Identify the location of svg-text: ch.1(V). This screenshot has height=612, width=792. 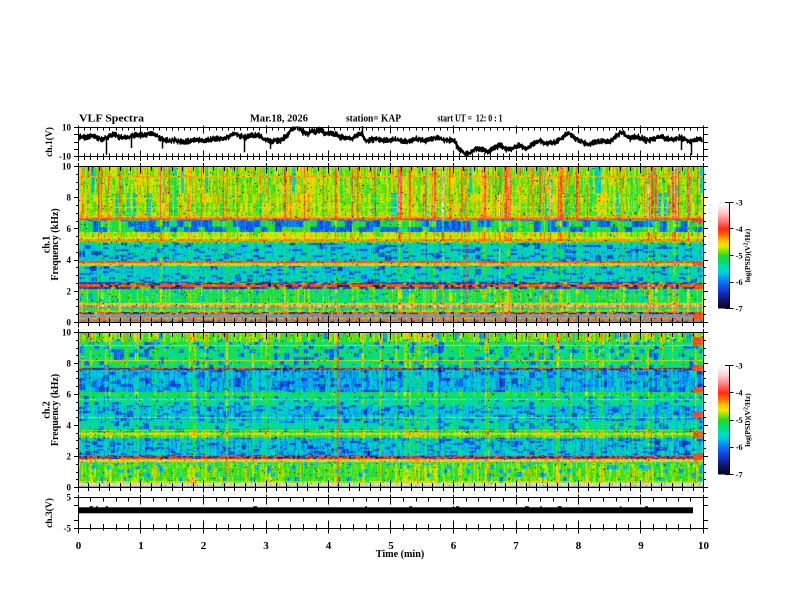
(49, 142).